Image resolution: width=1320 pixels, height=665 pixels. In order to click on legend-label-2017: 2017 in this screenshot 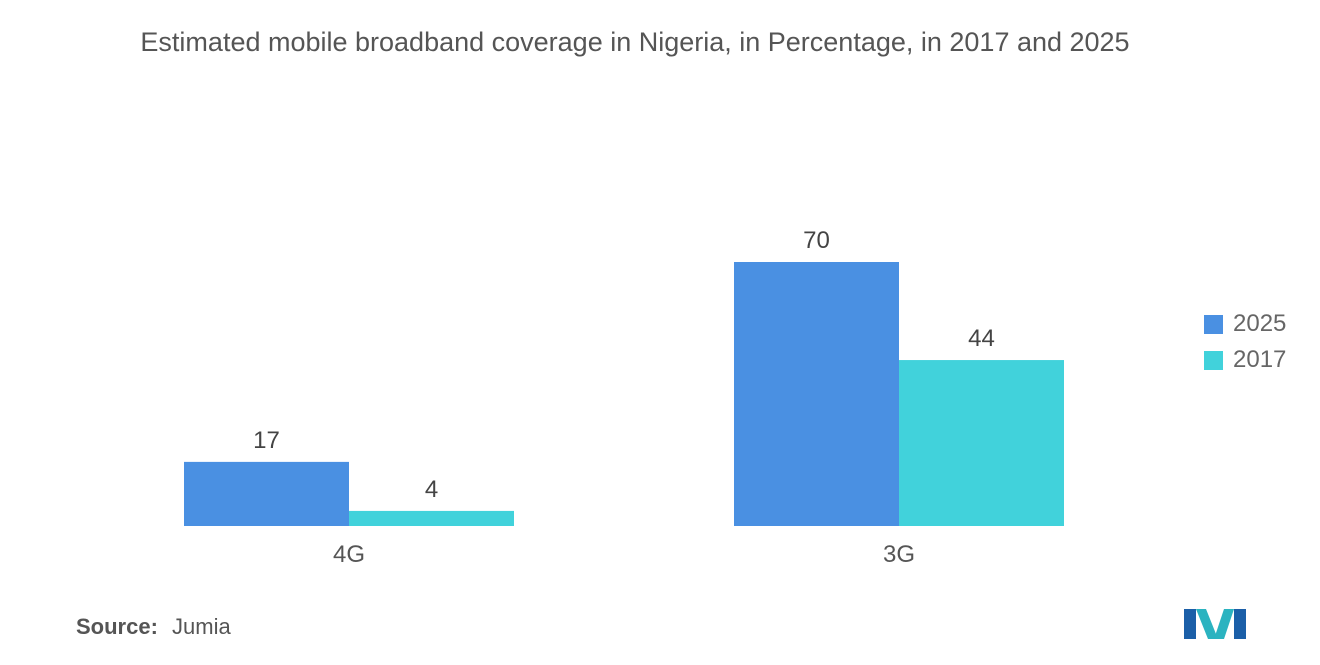, I will do `click(1260, 359)`.